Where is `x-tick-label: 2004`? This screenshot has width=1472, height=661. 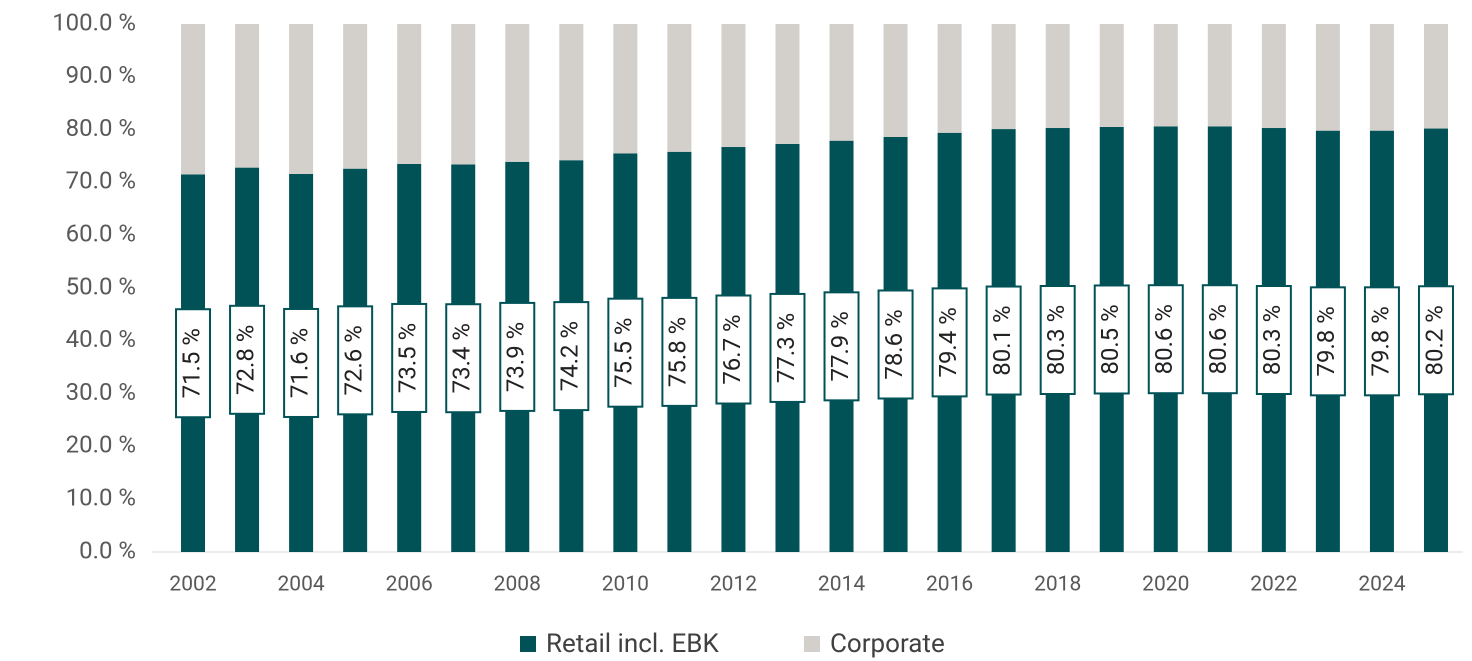 x-tick-label: 2004 is located at coordinates (300, 585).